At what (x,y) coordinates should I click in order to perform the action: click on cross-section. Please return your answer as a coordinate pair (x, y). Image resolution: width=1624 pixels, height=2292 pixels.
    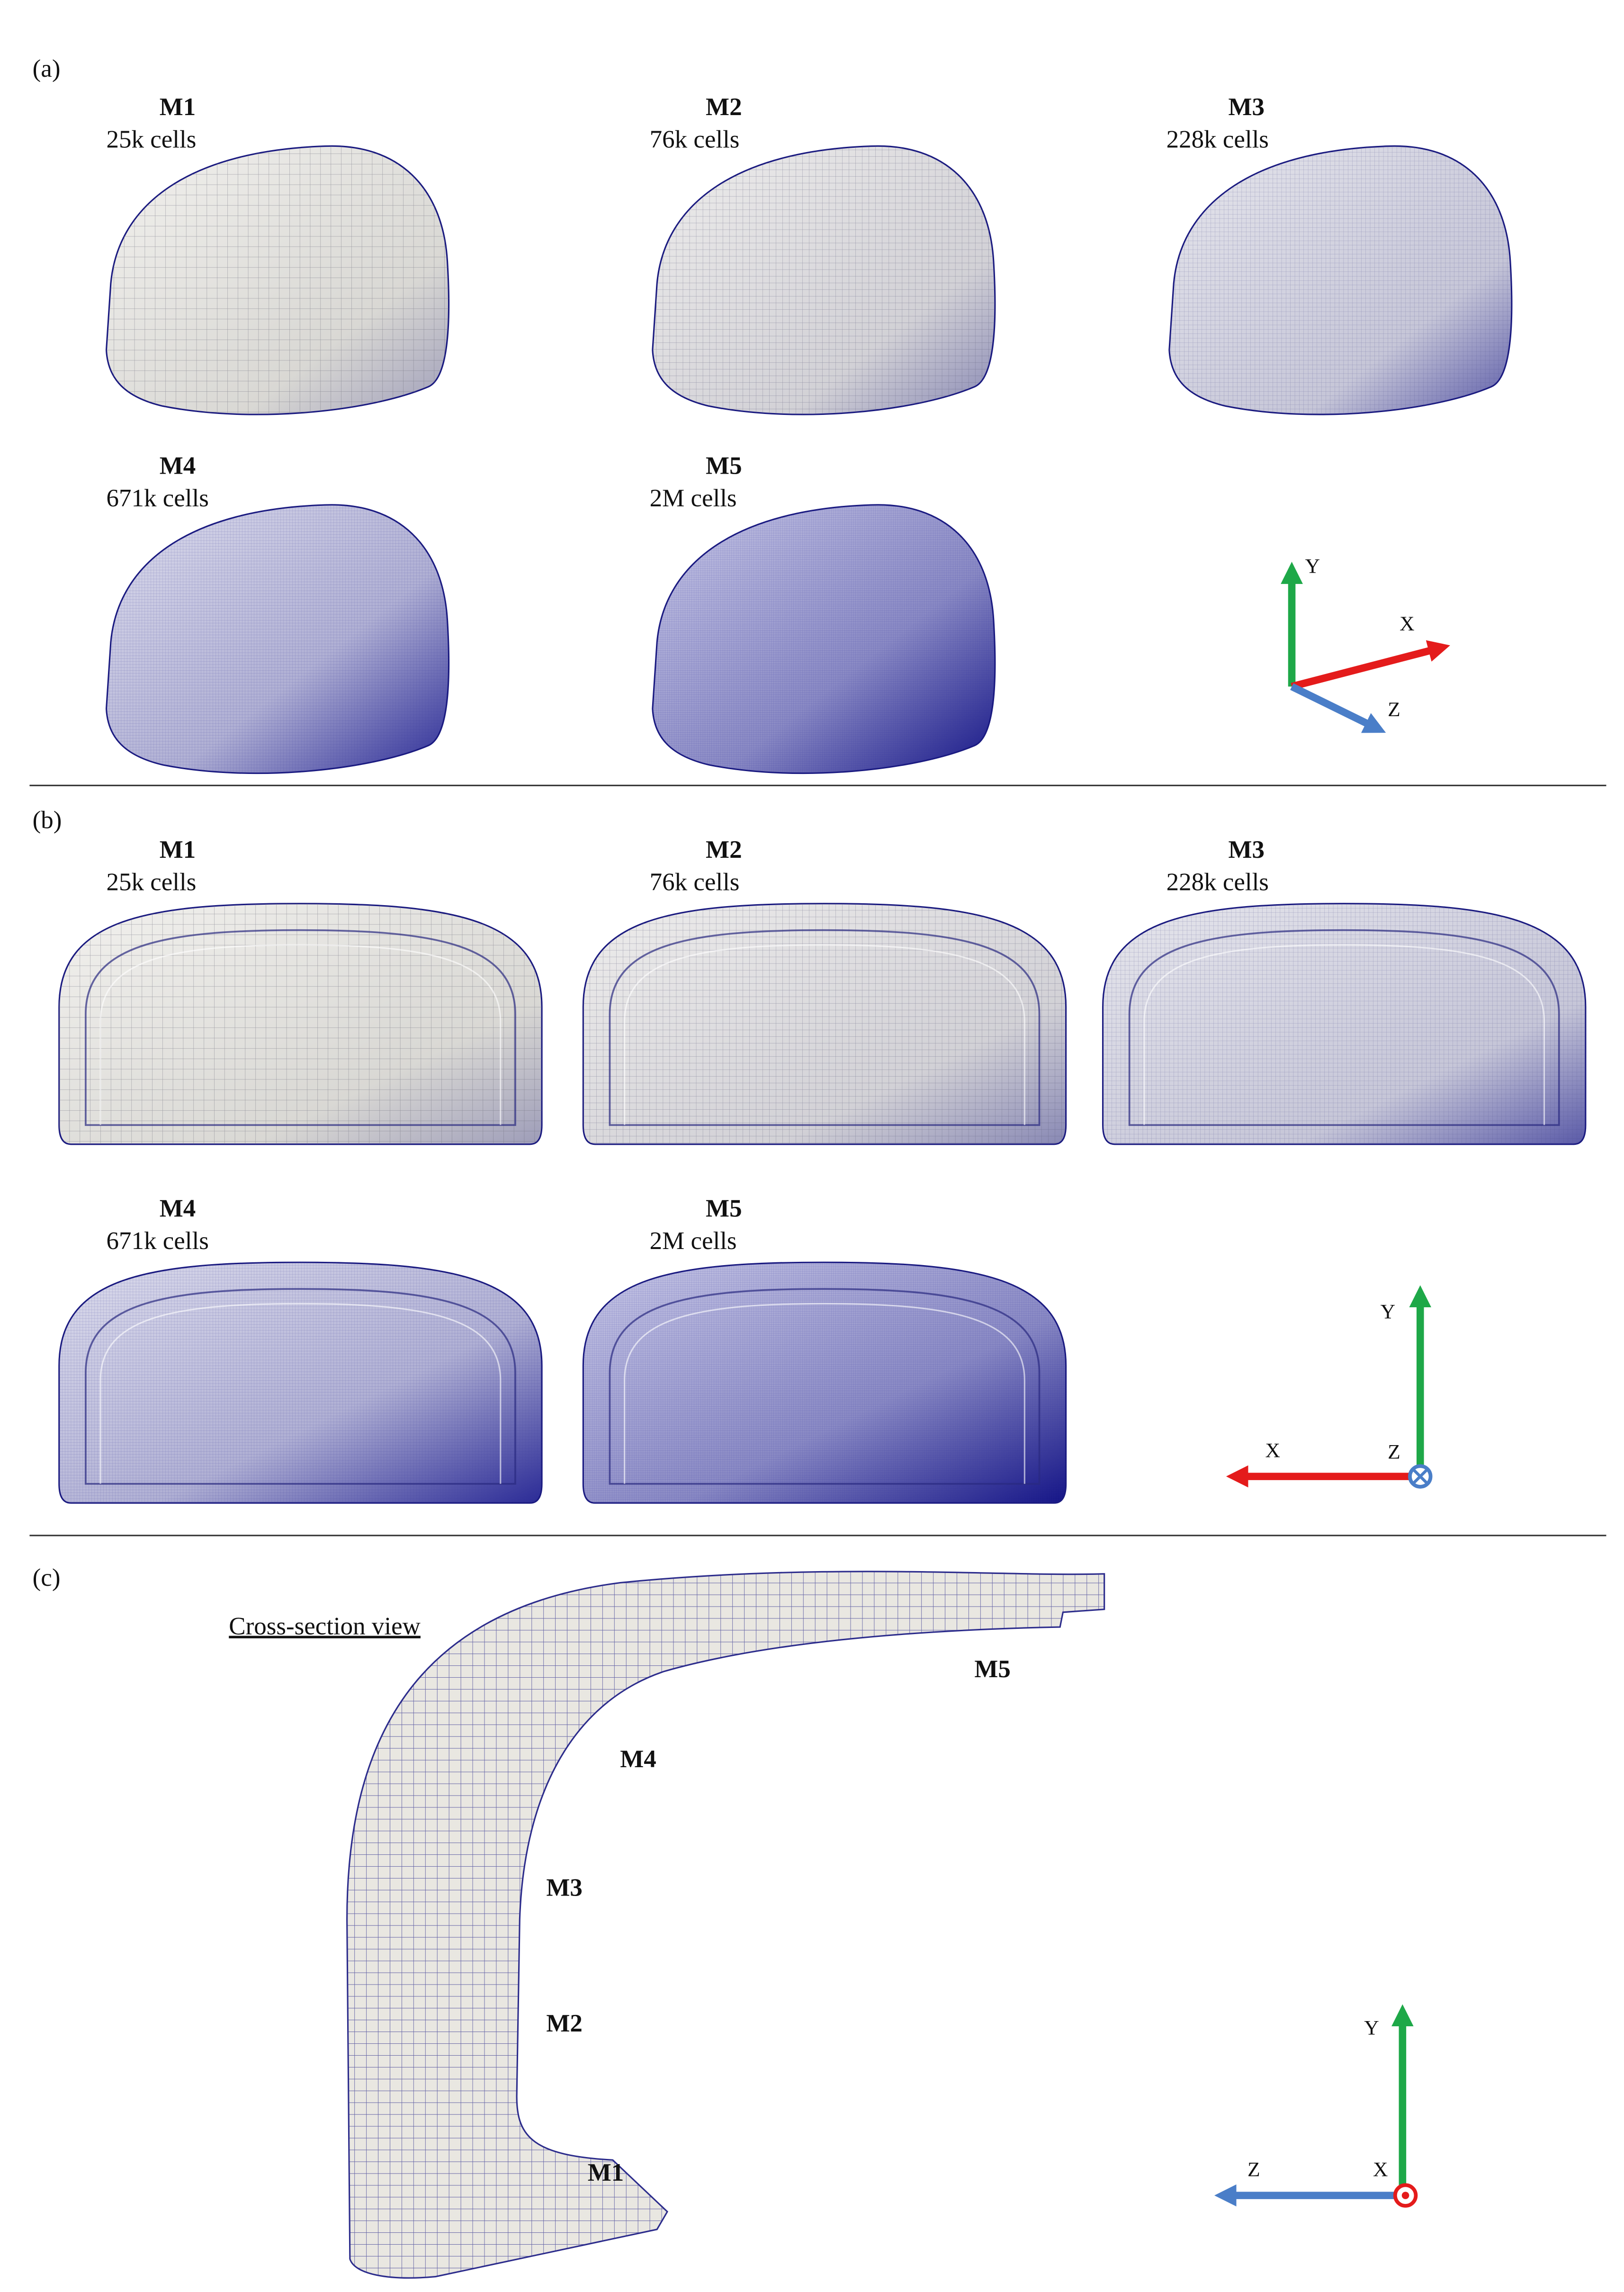
    Looking at the image, I should click on (726, 1925).